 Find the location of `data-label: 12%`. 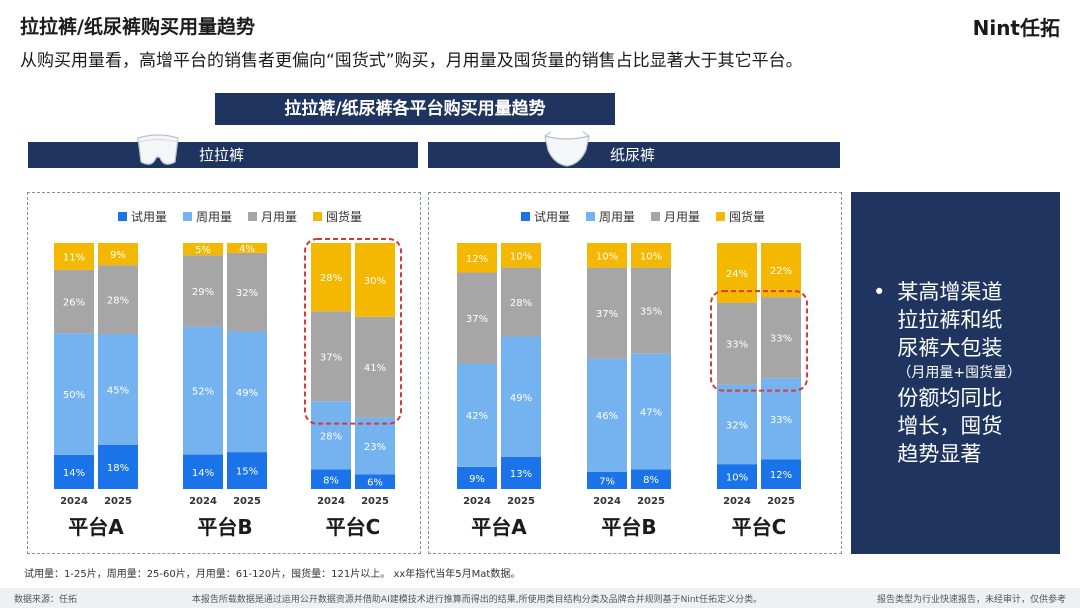

data-label: 12% is located at coordinates (781, 475).